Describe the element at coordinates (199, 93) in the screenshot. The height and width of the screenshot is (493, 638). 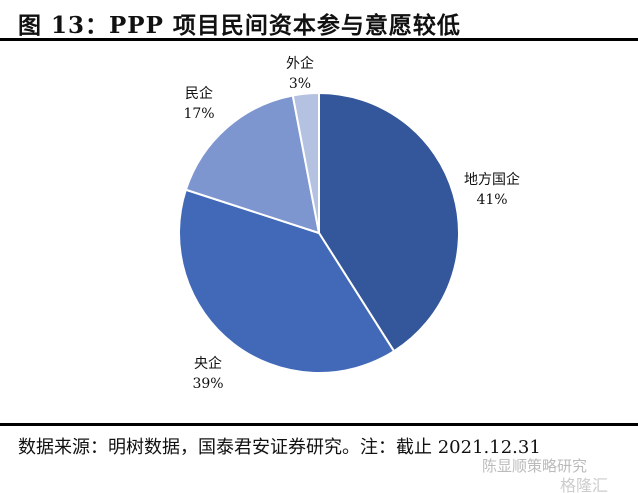
I see `slice-category-label: 民企` at that location.